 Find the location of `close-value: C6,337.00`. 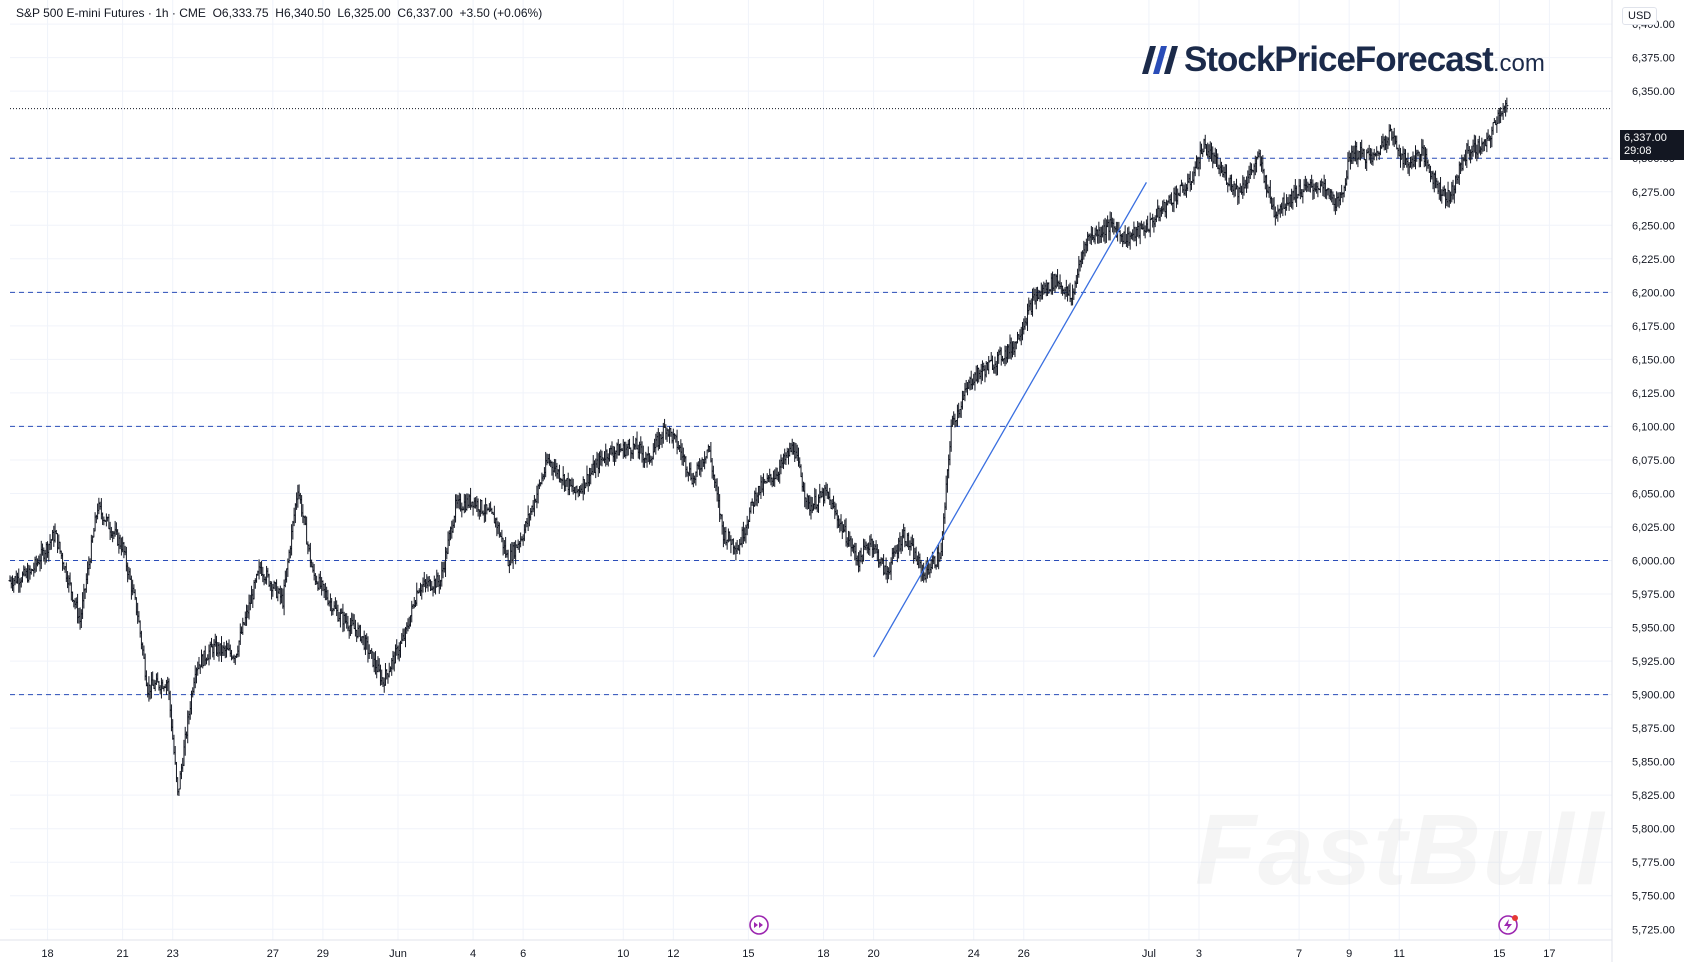

close-value: C6,337.00 is located at coordinates (425, 13).